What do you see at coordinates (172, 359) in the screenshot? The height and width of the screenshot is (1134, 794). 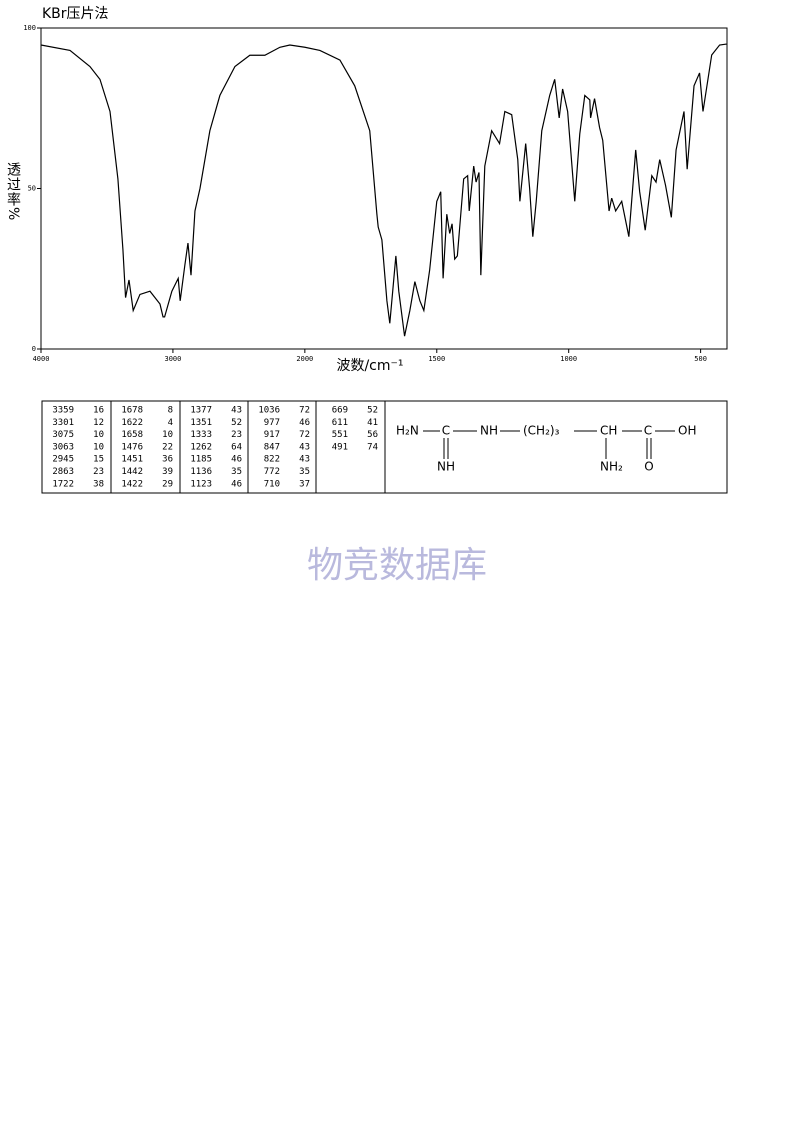 I see `x-tick-label: 3000` at bounding box center [172, 359].